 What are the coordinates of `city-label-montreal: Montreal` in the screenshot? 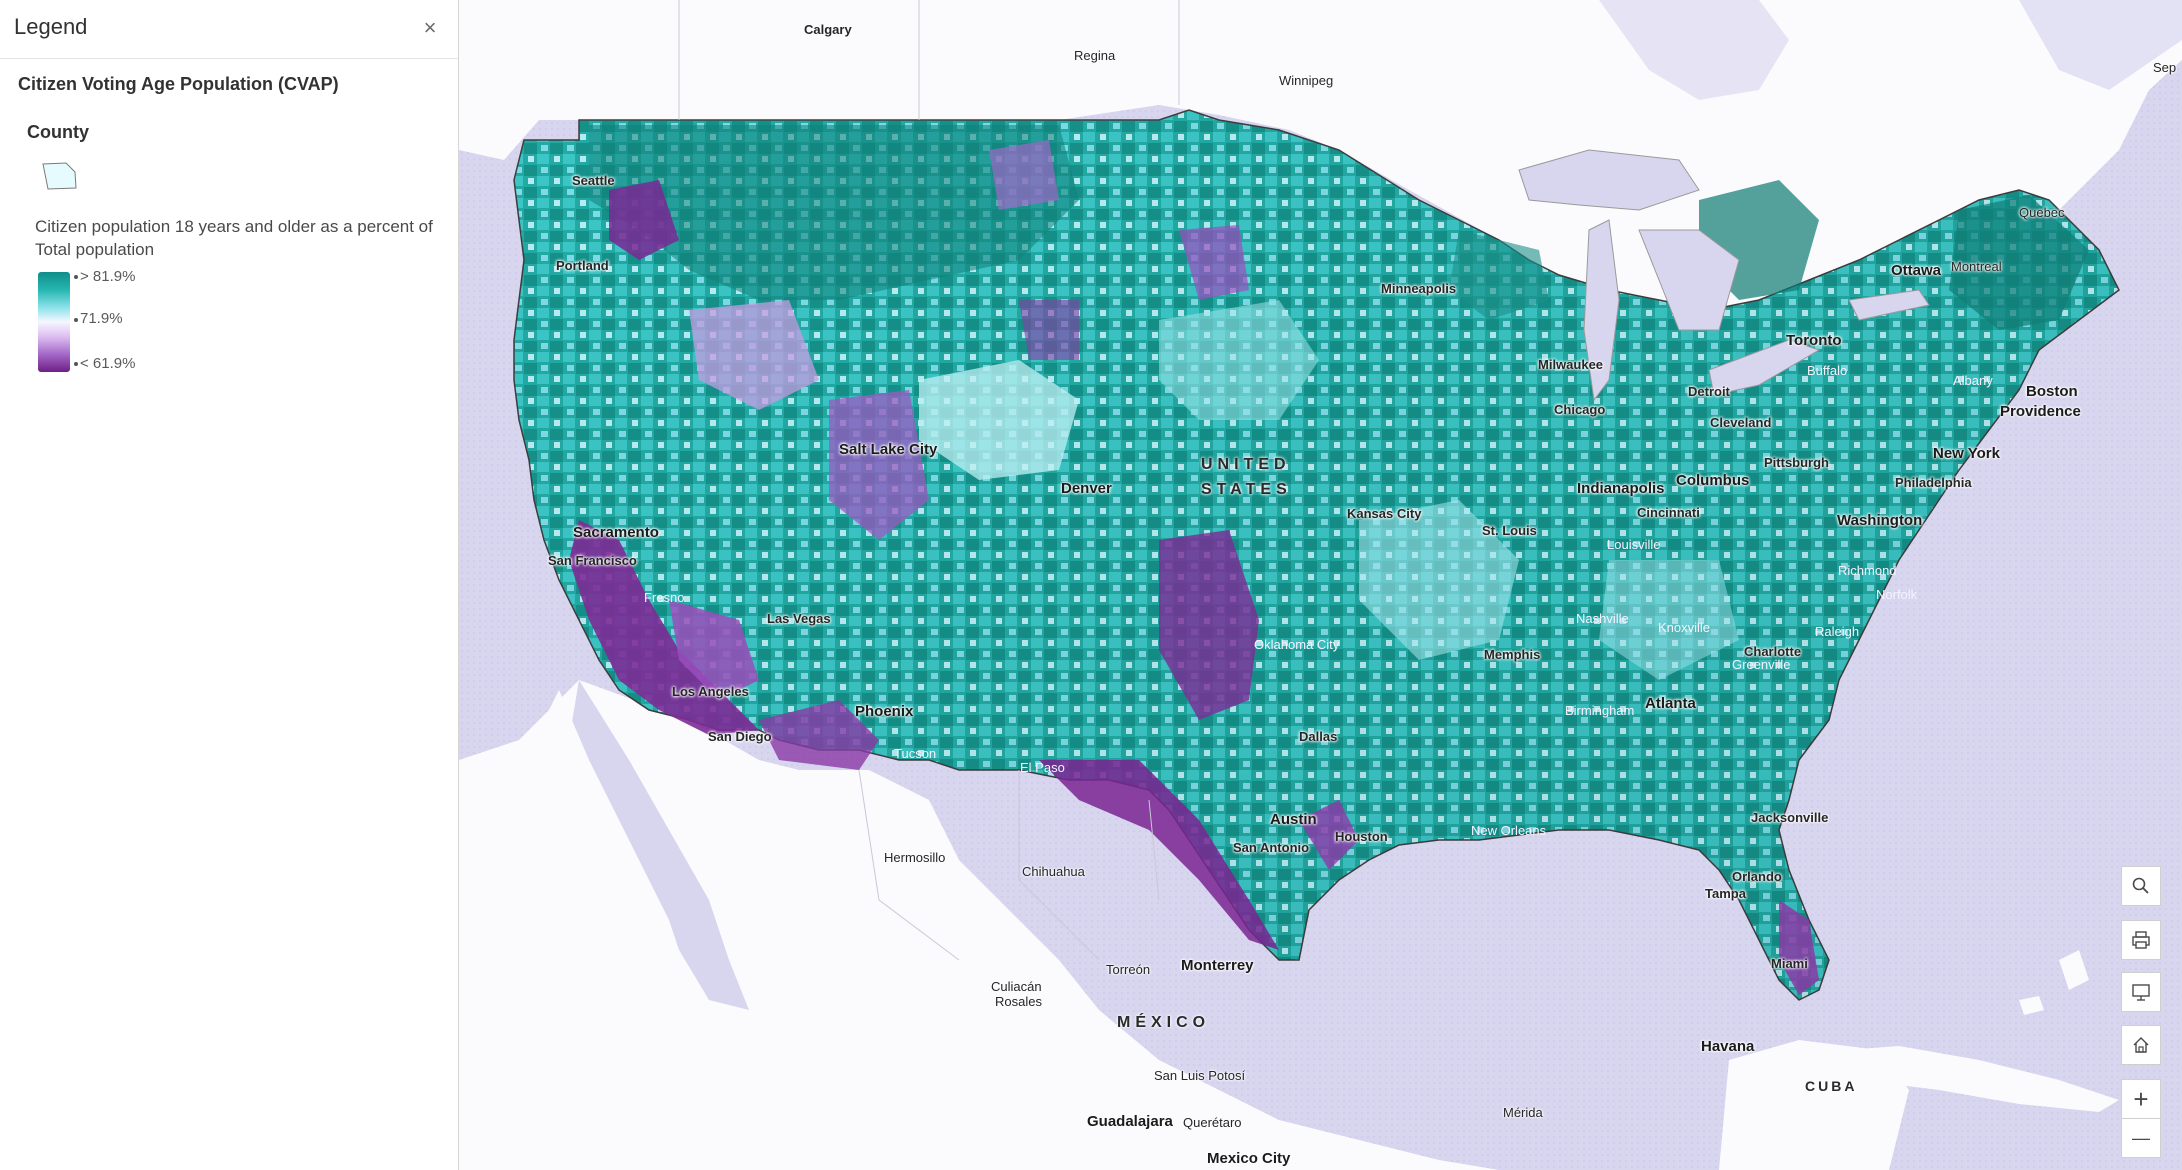 It's located at (1976, 266).